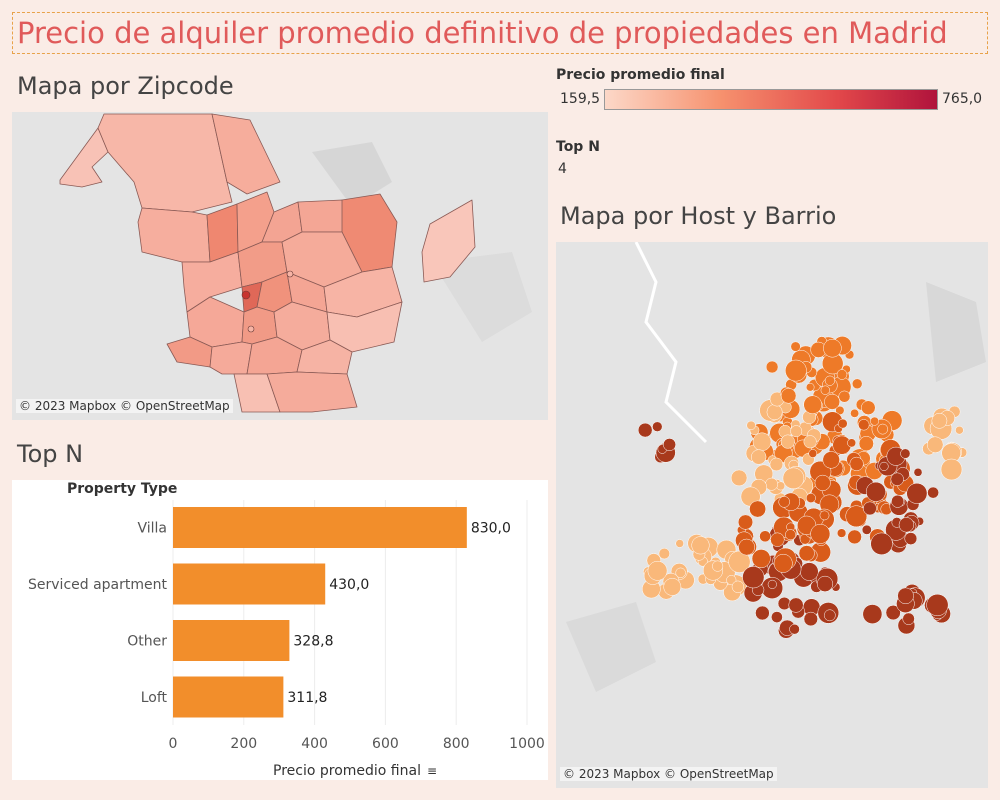  Describe the element at coordinates (432, 771) in the screenshot. I see `sort-descending-icon: ≡` at that location.